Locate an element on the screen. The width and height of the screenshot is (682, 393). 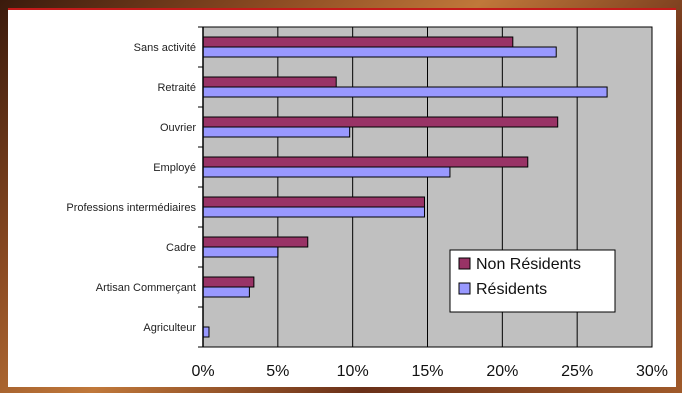
category-label: Sans activité is located at coordinates (165, 48).